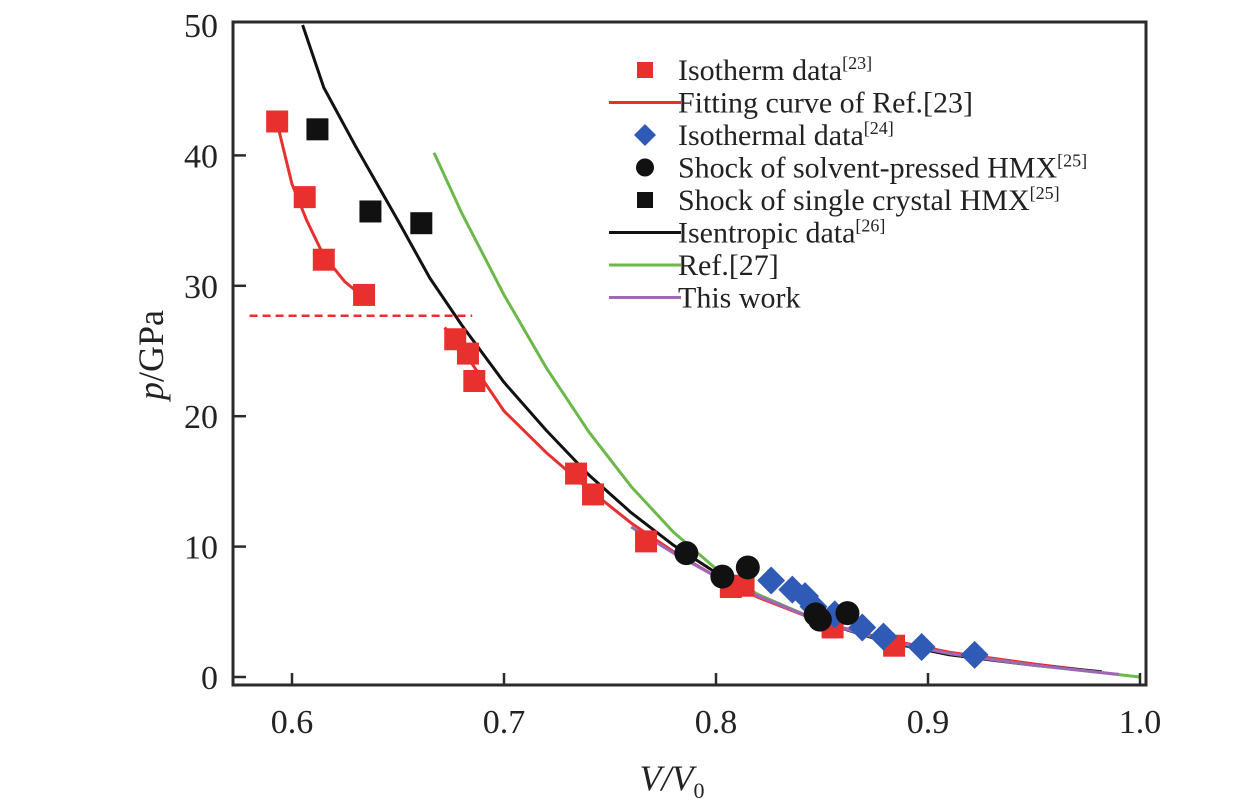 This screenshot has height=811, width=1260. What do you see at coordinates (928, 722) in the screenshot?
I see `x-tick-label: 0.9` at bounding box center [928, 722].